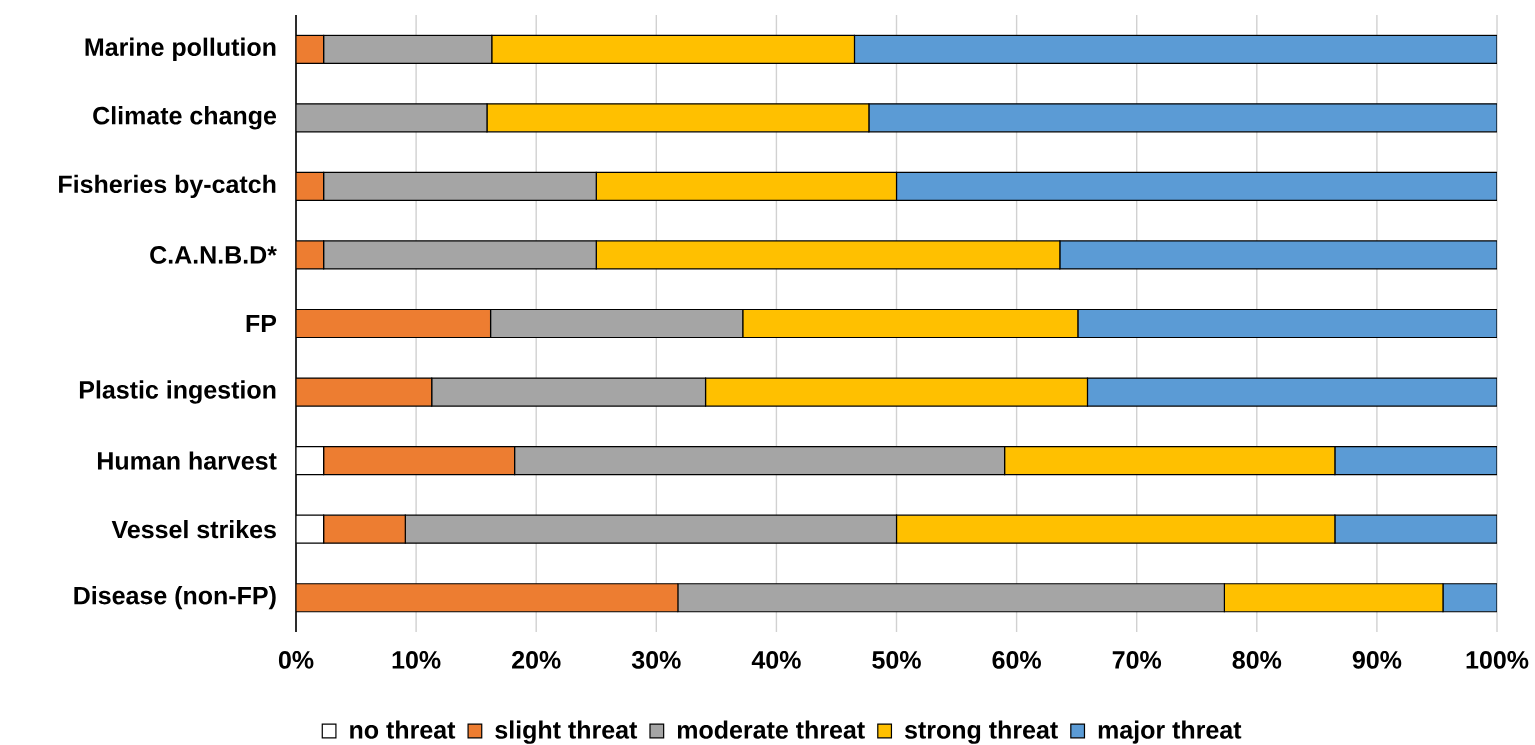 The height and width of the screenshot is (745, 1535). I want to click on x-tick-label: 0%, so click(296, 660).